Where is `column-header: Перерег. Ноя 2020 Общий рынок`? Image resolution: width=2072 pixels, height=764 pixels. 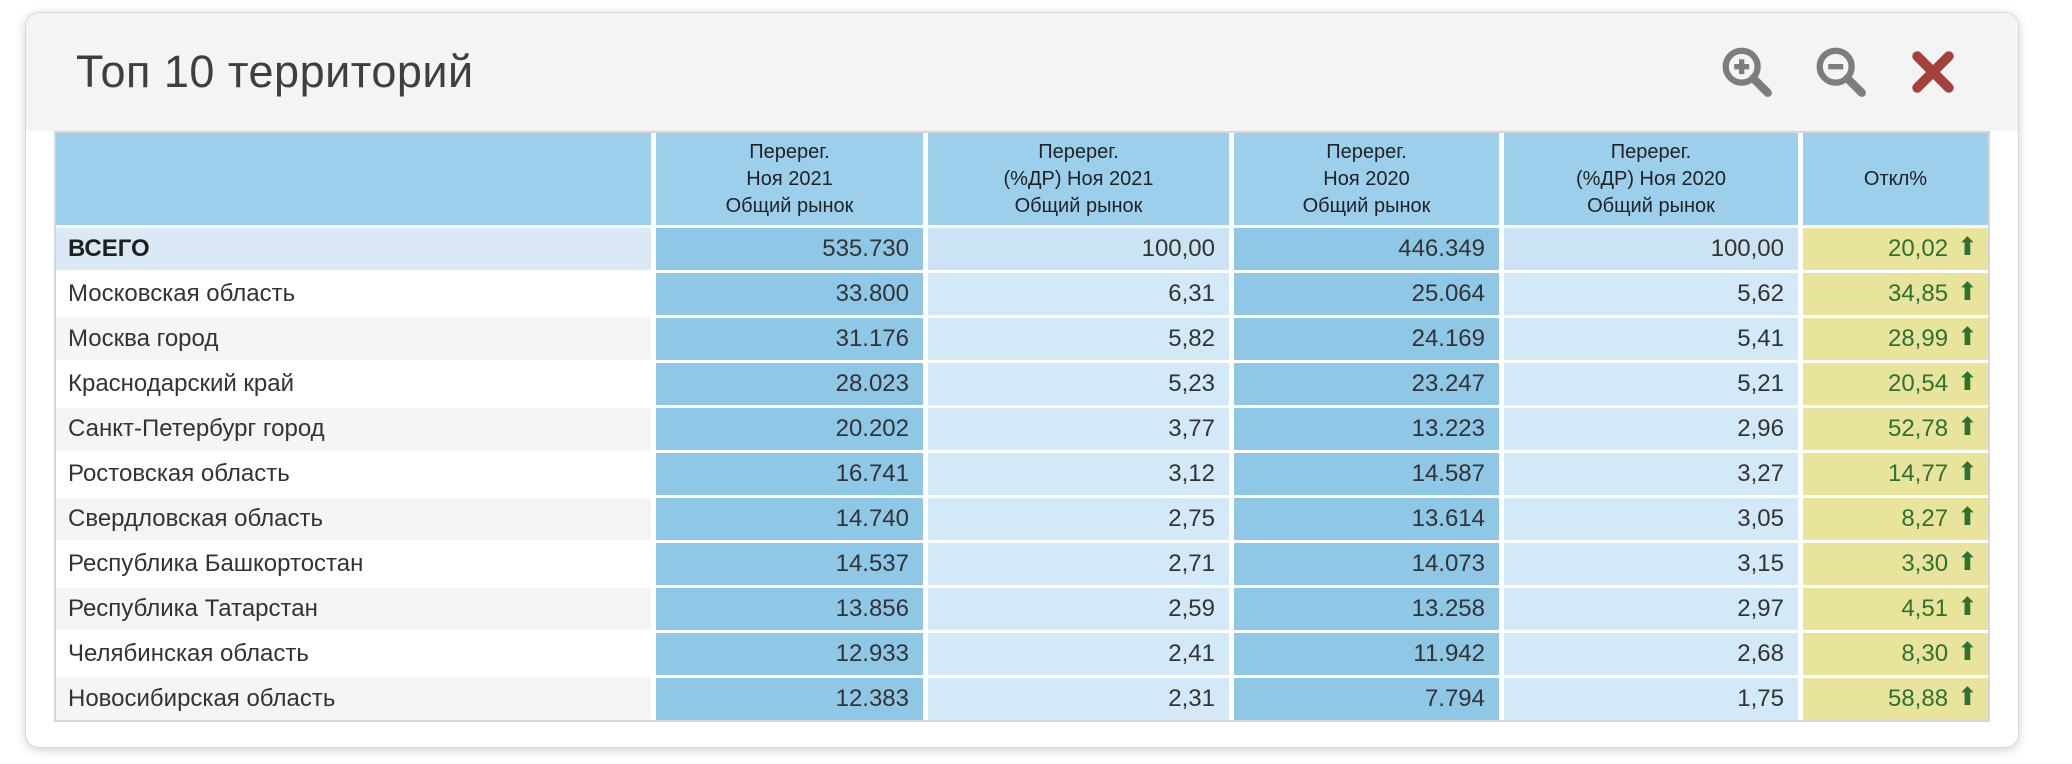 column-header: Перерег. Ноя 2020 Общий рынок is located at coordinates (1366, 179).